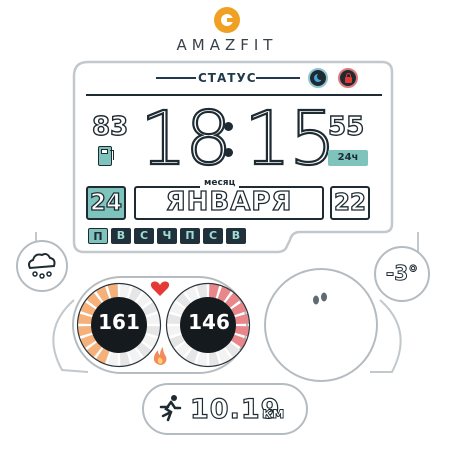 This screenshot has width=454, height=454. What do you see at coordinates (235, 409) in the screenshot?
I see `distance-value: 10.19` at bounding box center [235, 409].